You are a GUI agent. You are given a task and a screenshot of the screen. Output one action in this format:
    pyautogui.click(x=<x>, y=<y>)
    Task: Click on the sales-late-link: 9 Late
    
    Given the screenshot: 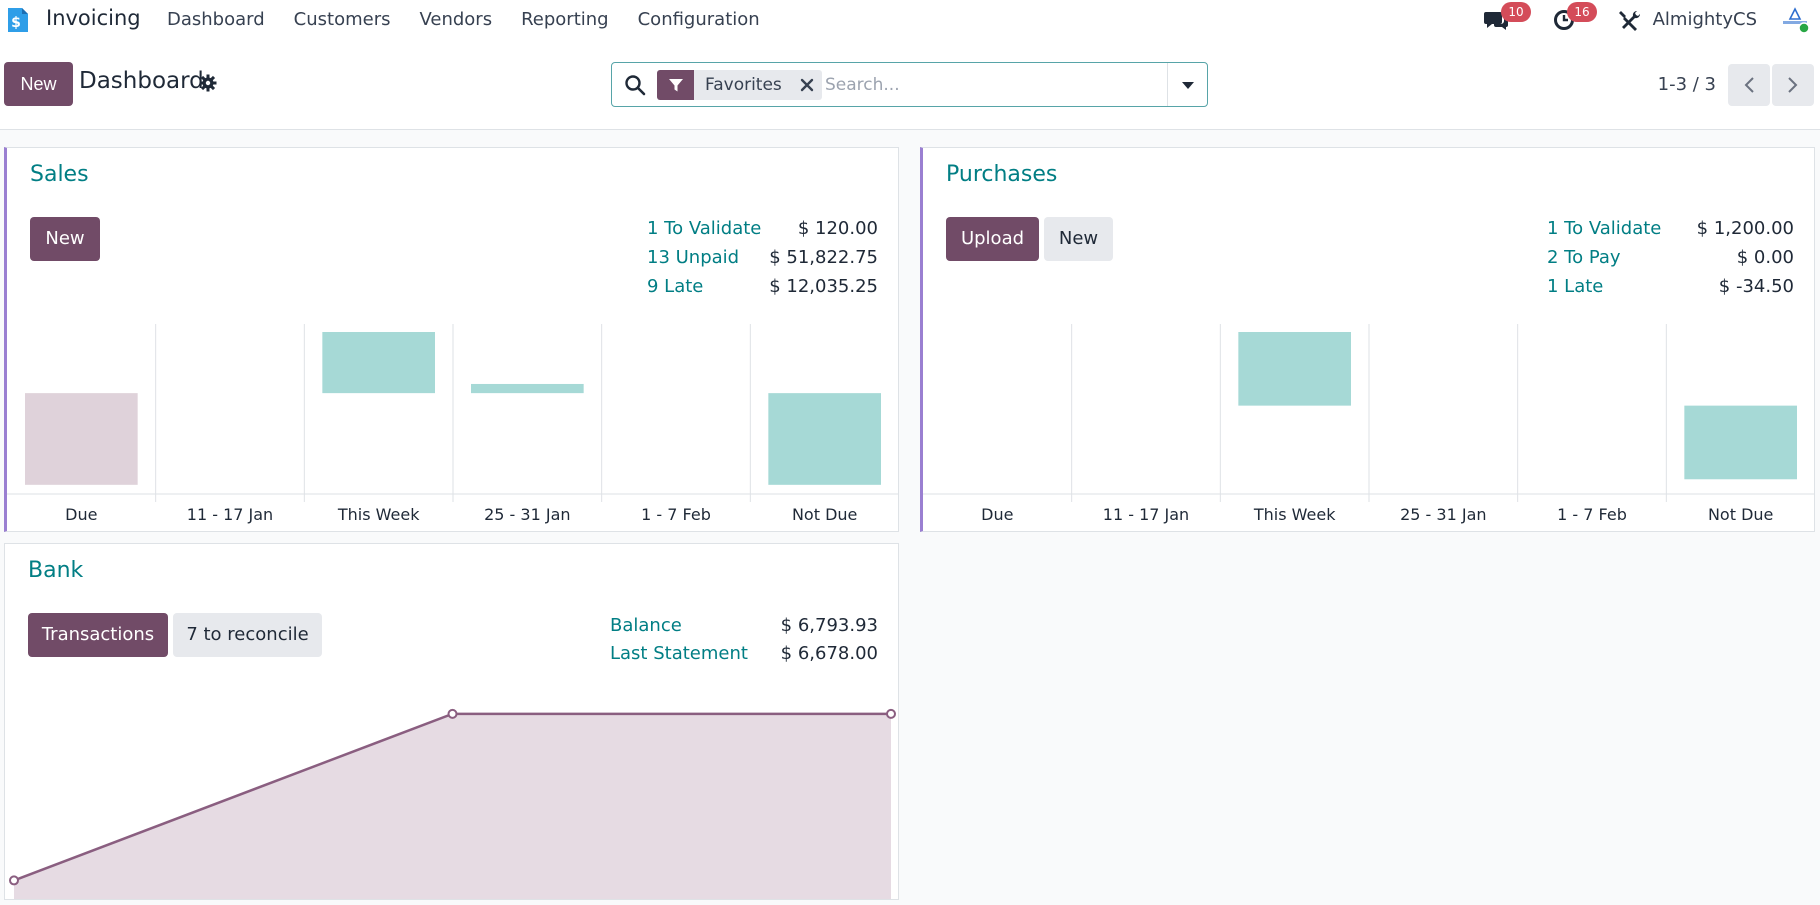 What is the action you would take?
    pyautogui.click(x=675, y=286)
    